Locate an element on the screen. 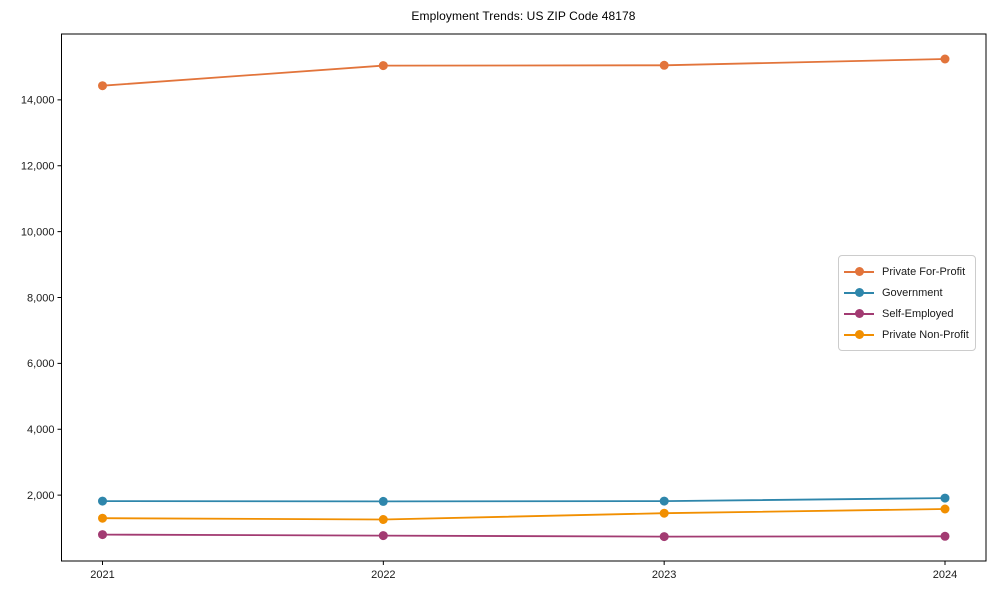 This screenshot has height=600, width=1000. legend-label: Private For-Profit is located at coordinates (924, 271).